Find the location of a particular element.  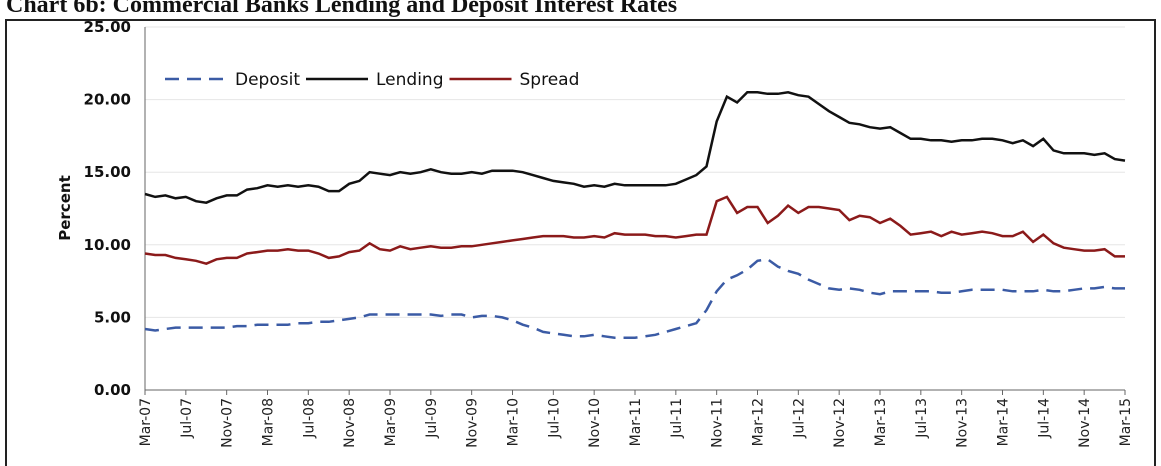

x-tick-label: Mar-10 is located at coordinates (514, 422).